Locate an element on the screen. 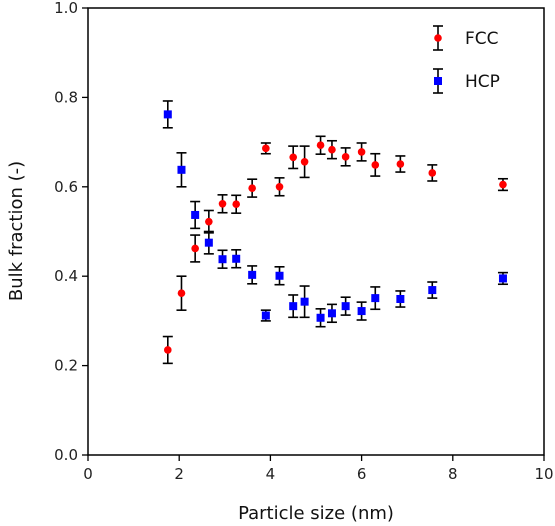 Image resolution: width=555 pixels, height=526 pixels. x-tick-label: 10 is located at coordinates (543, 474).